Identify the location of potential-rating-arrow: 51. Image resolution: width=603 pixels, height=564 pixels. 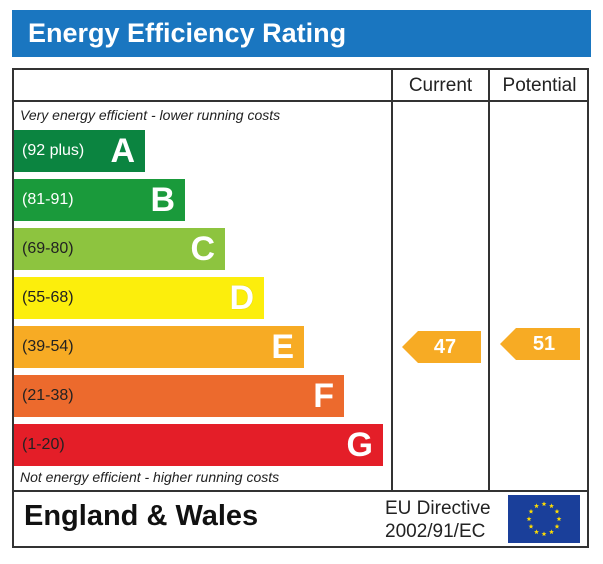
(540, 344).